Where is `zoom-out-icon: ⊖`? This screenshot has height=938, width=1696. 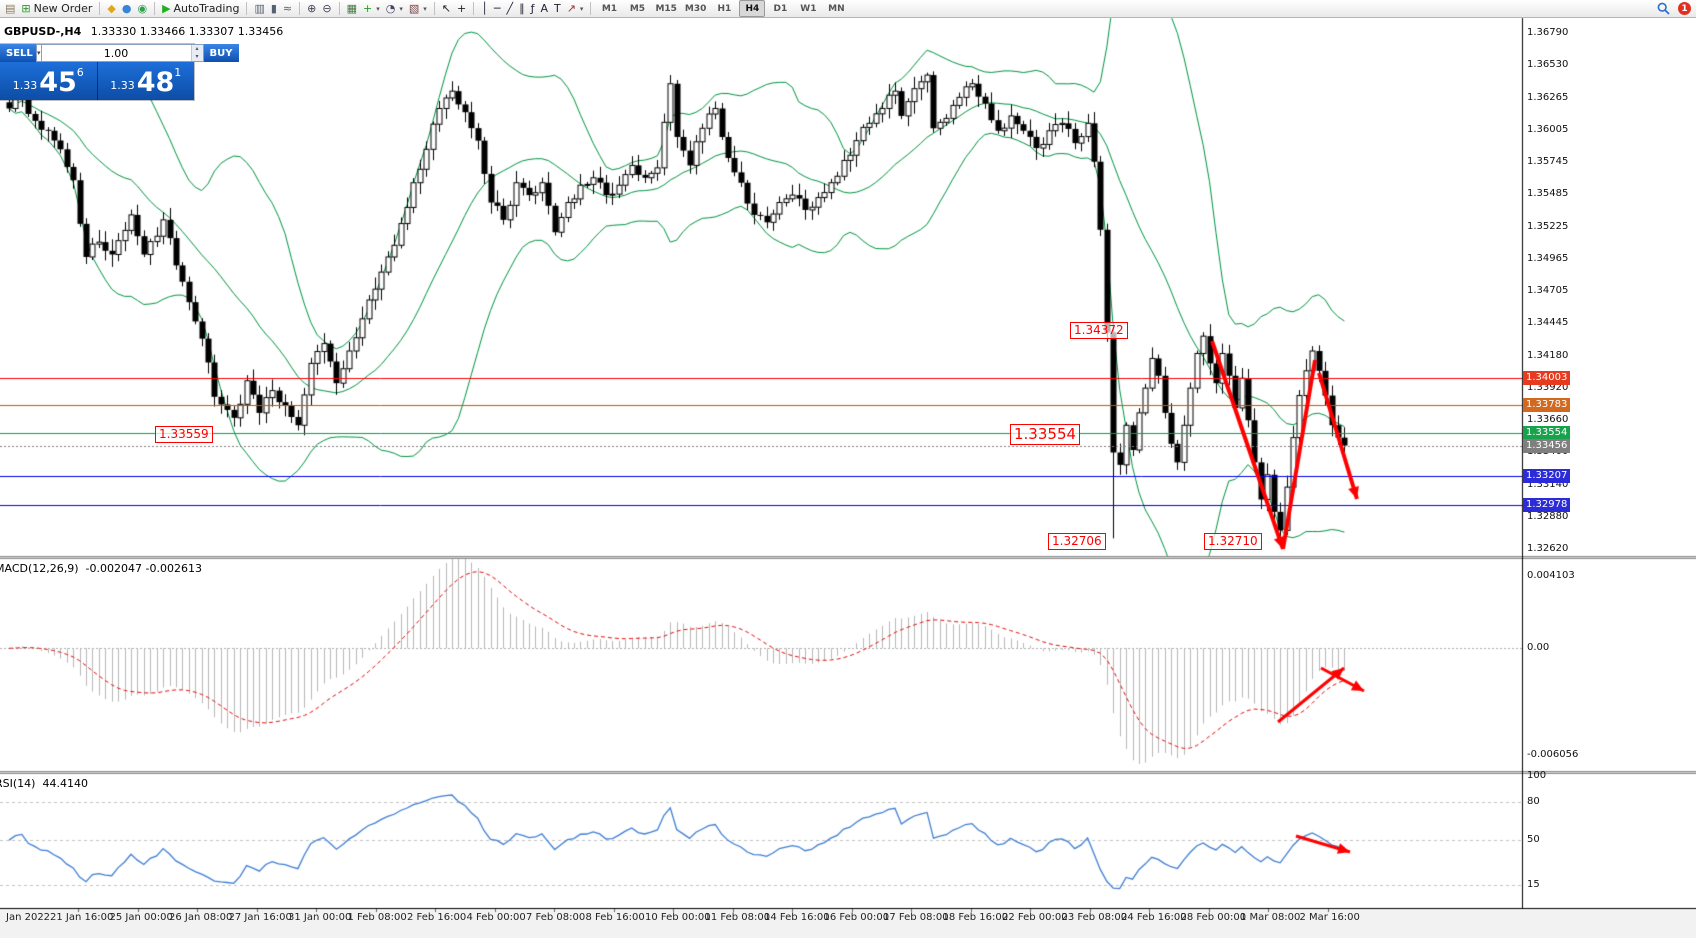 zoom-out-icon: ⊖ is located at coordinates (326, 9).